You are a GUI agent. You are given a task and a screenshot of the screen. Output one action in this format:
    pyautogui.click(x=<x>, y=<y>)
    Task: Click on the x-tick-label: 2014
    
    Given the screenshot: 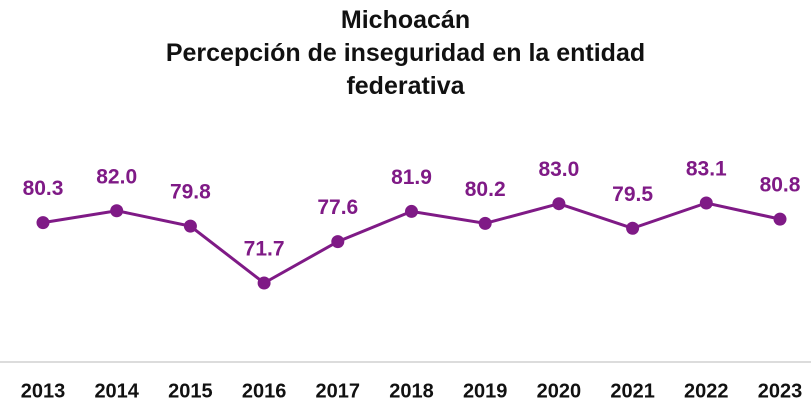 What is the action you would take?
    pyautogui.click(x=116, y=391)
    